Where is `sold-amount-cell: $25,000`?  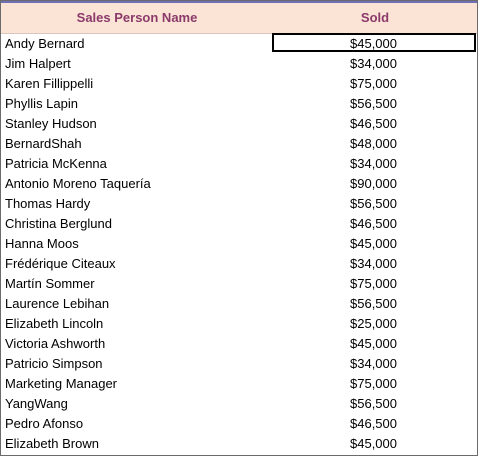
sold-amount-cell: $25,000 is located at coordinates (373, 323).